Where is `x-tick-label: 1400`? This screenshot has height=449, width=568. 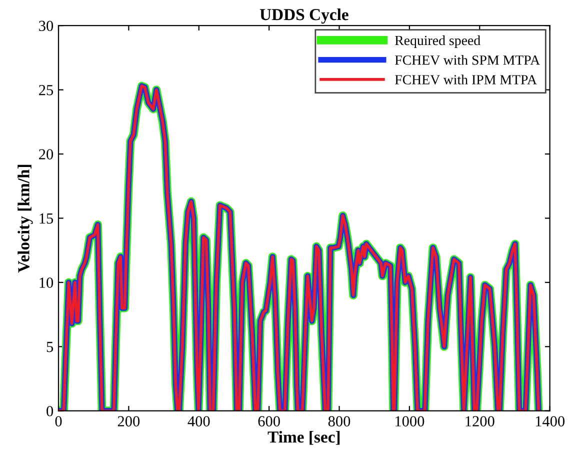
x-tick-label: 1400 is located at coordinates (550, 421).